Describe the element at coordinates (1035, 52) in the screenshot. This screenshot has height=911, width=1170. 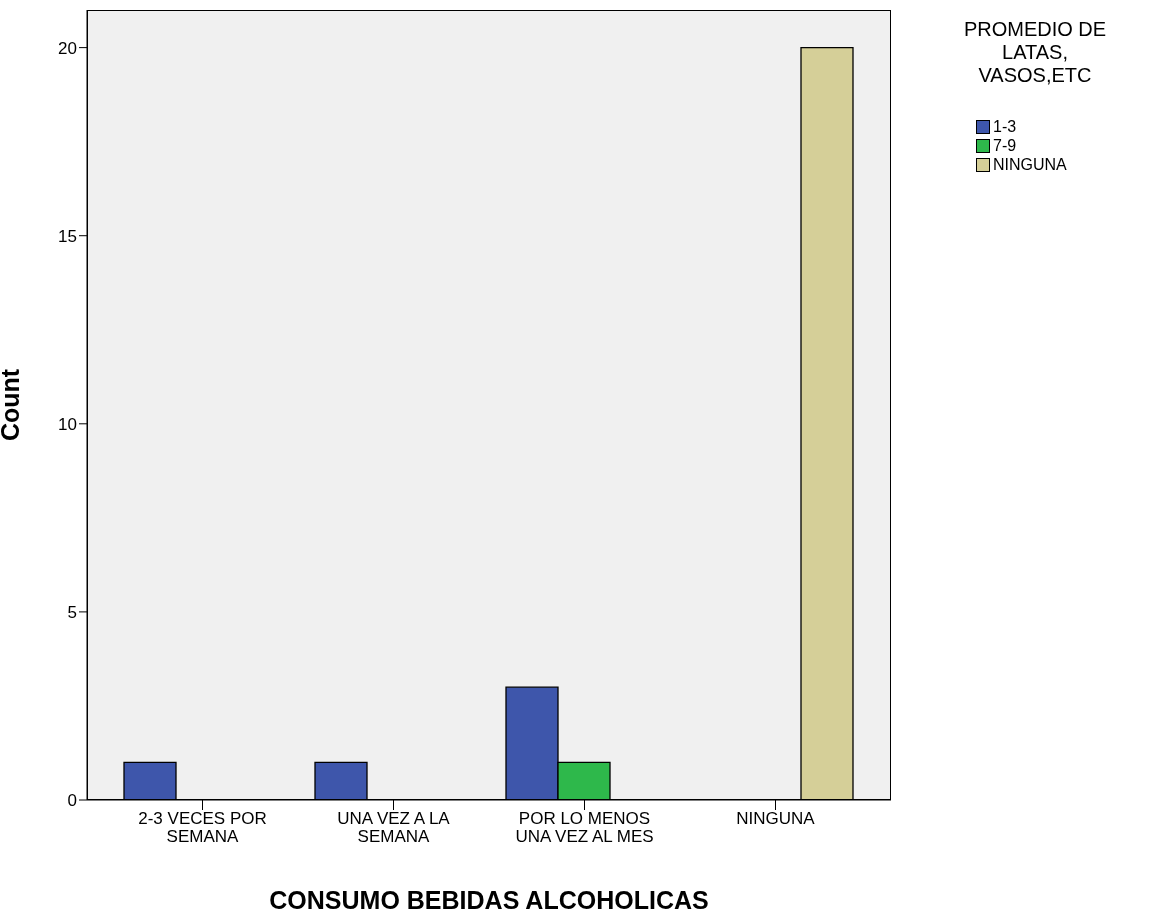
I see `legend-title: PROMEDIO DE LATAS, VASOS,ETC` at that location.